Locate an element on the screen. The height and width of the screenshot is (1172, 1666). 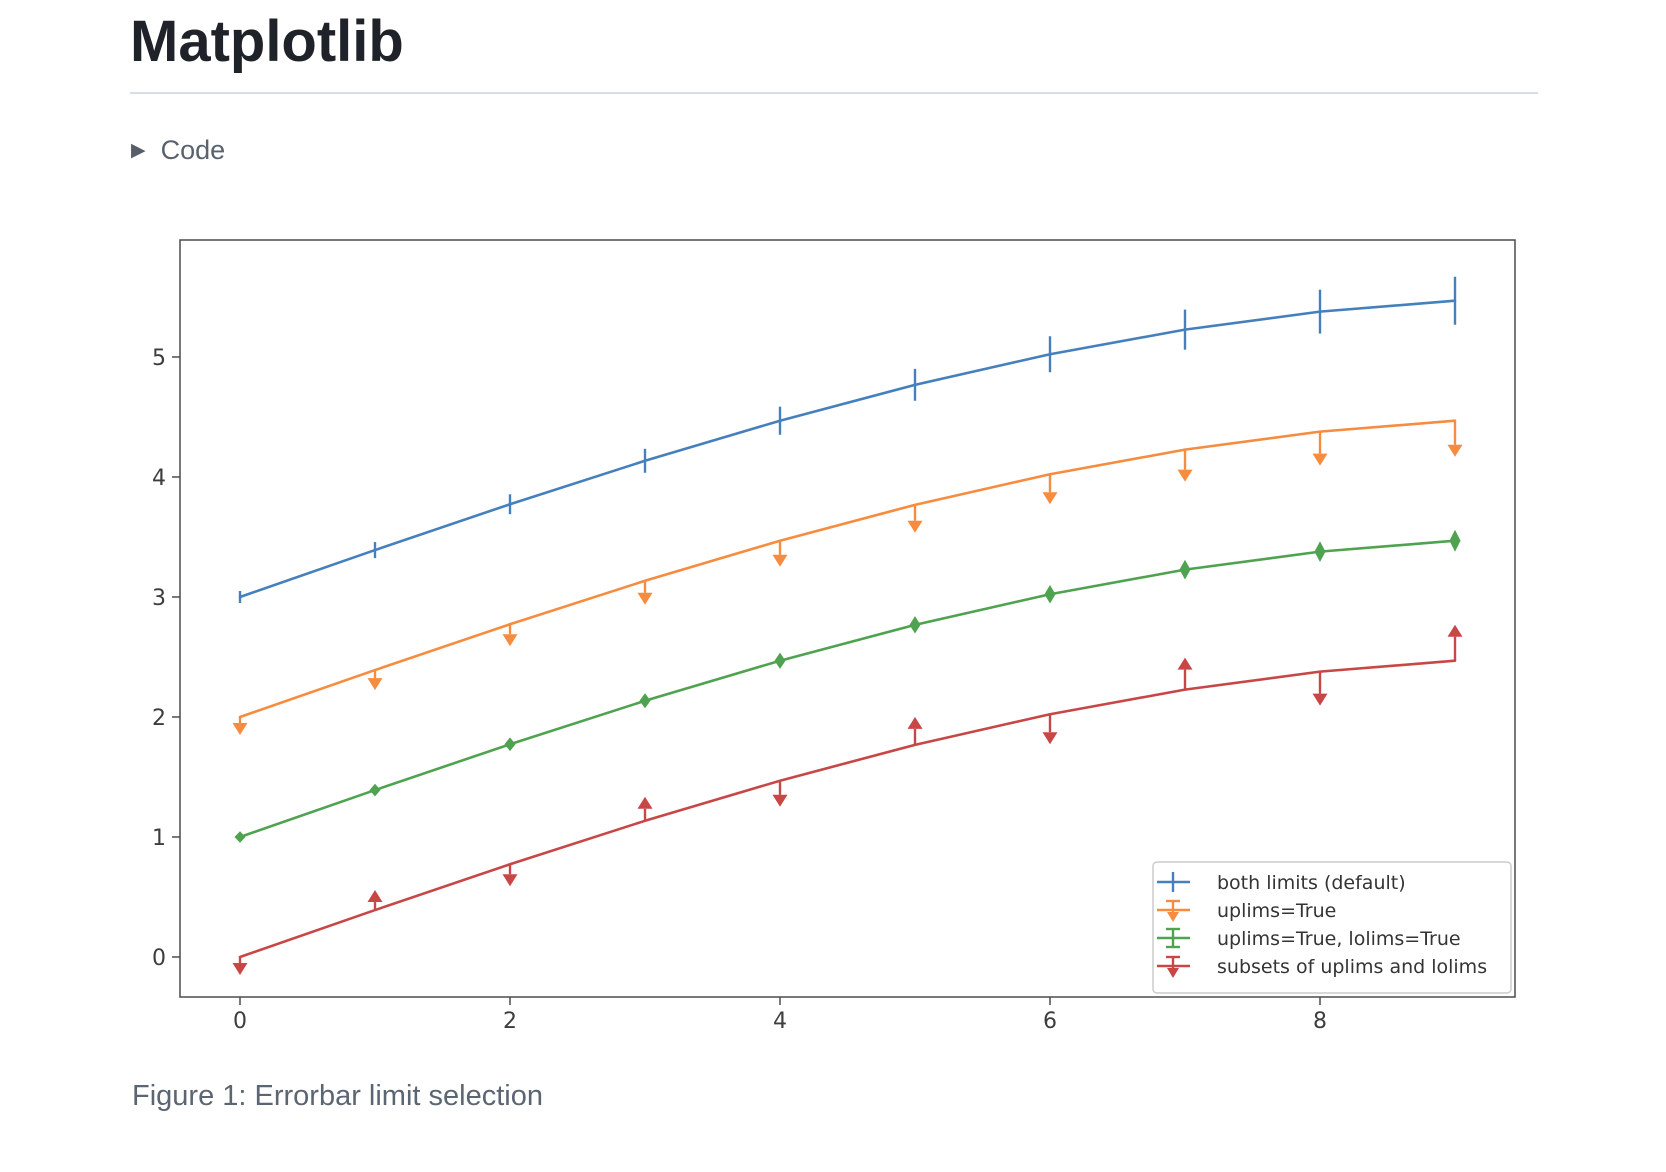
legend-entry: uplims=True is located at coordinates (1246, 910).